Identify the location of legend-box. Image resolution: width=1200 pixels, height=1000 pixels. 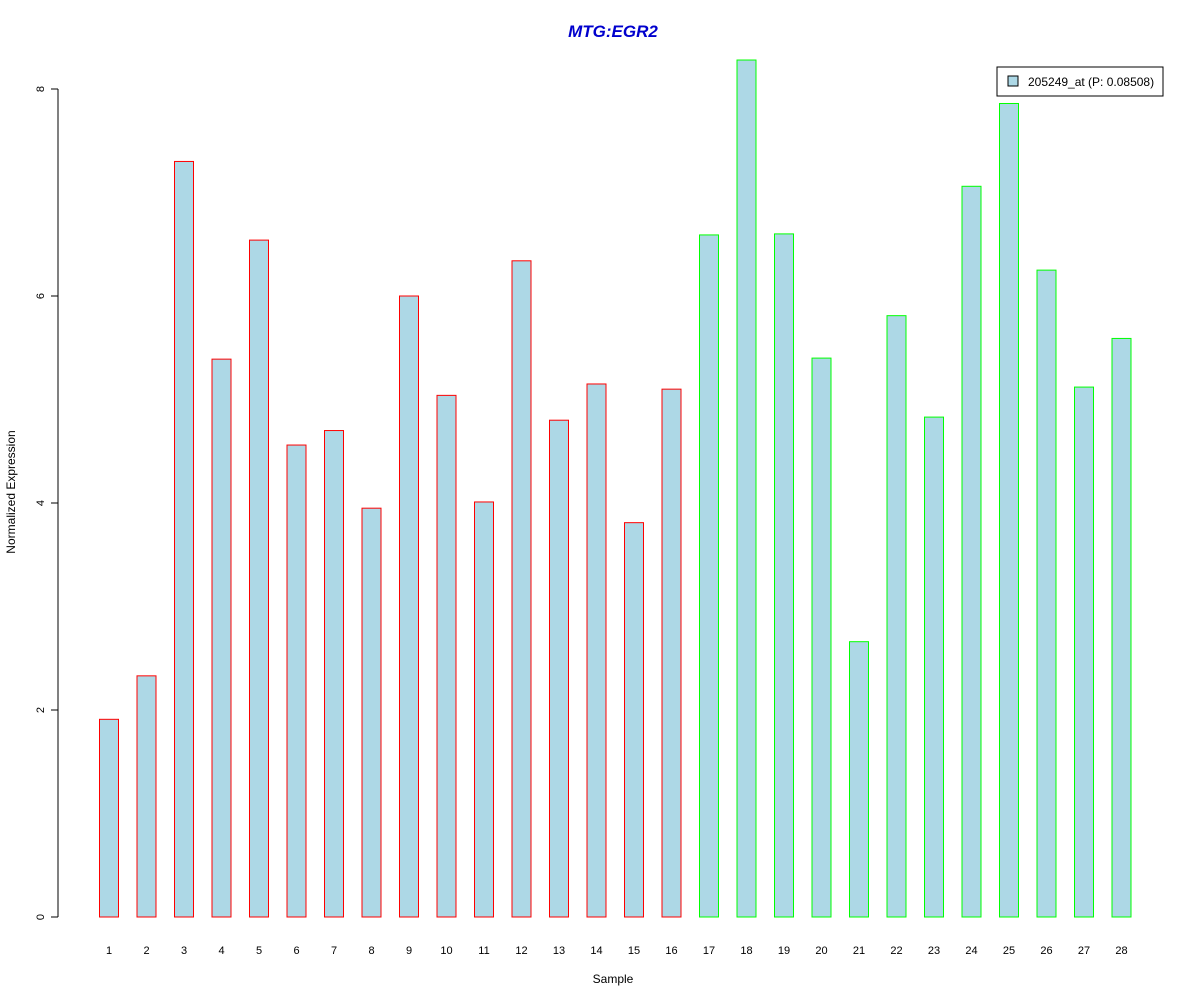
(1080, 81).